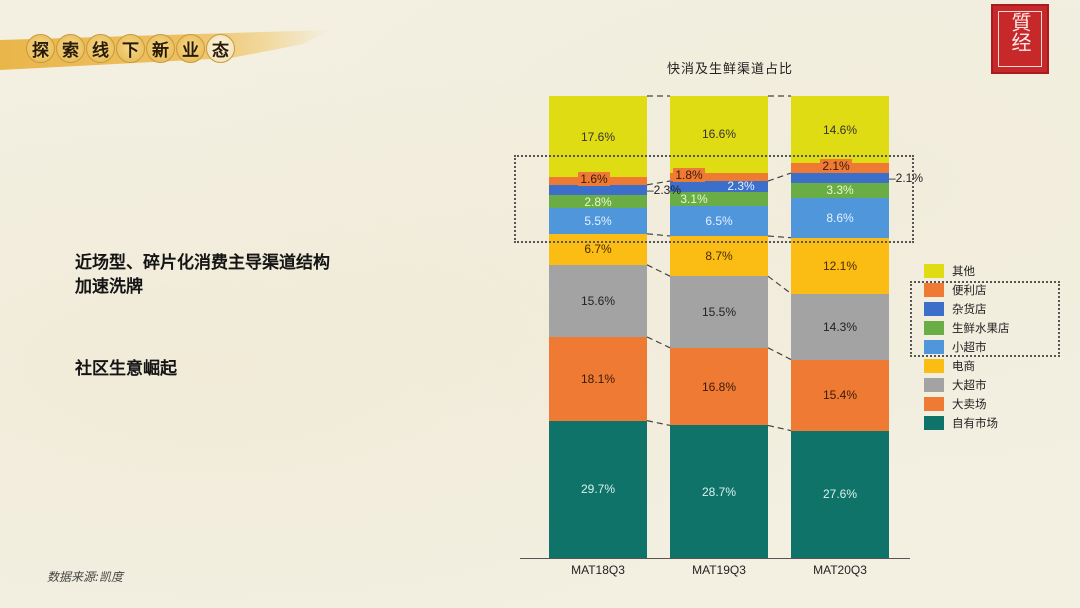  Describe the element at coordinates (969, 384) in the screenshot. I see `legend-label: 大超市` at that location.